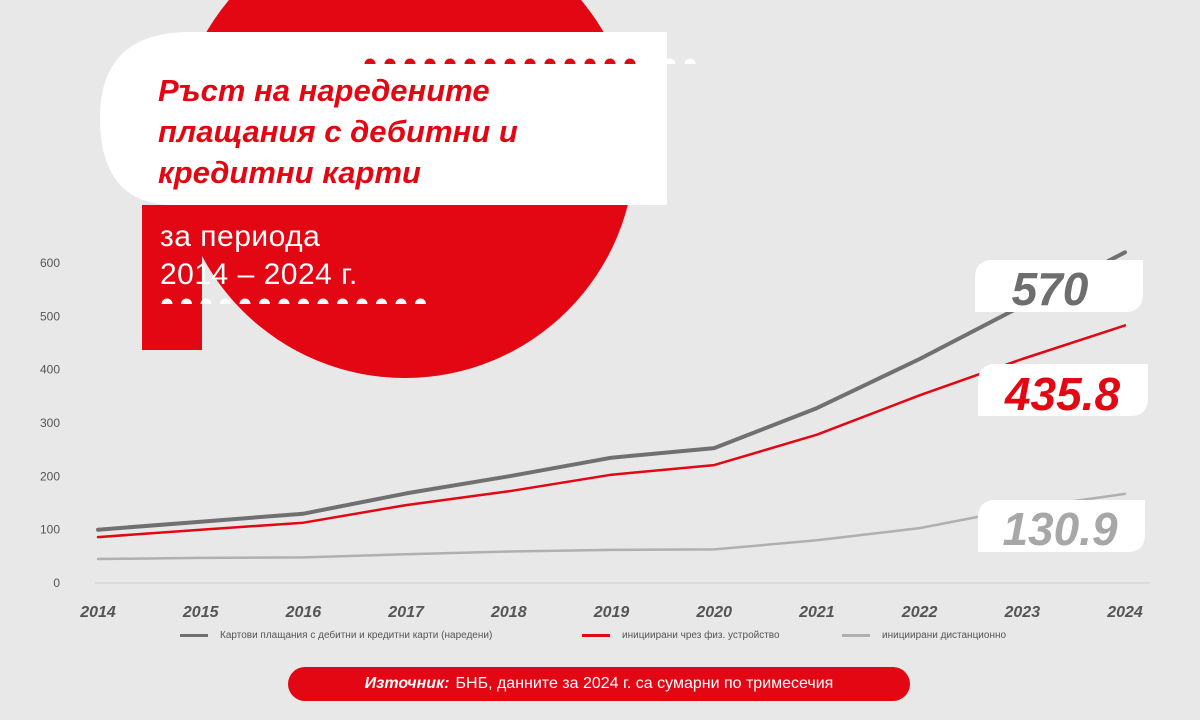 The height and width of the screenshot is (720, 1200). I want to click on x-tick-label: 2017, so click(406, 612).